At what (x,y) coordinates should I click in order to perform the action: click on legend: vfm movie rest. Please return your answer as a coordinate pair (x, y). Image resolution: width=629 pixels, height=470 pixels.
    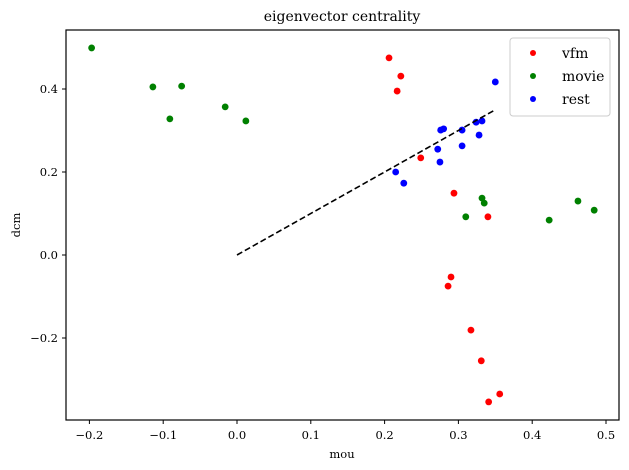
    Looking at the image, I should click on (560, 77).